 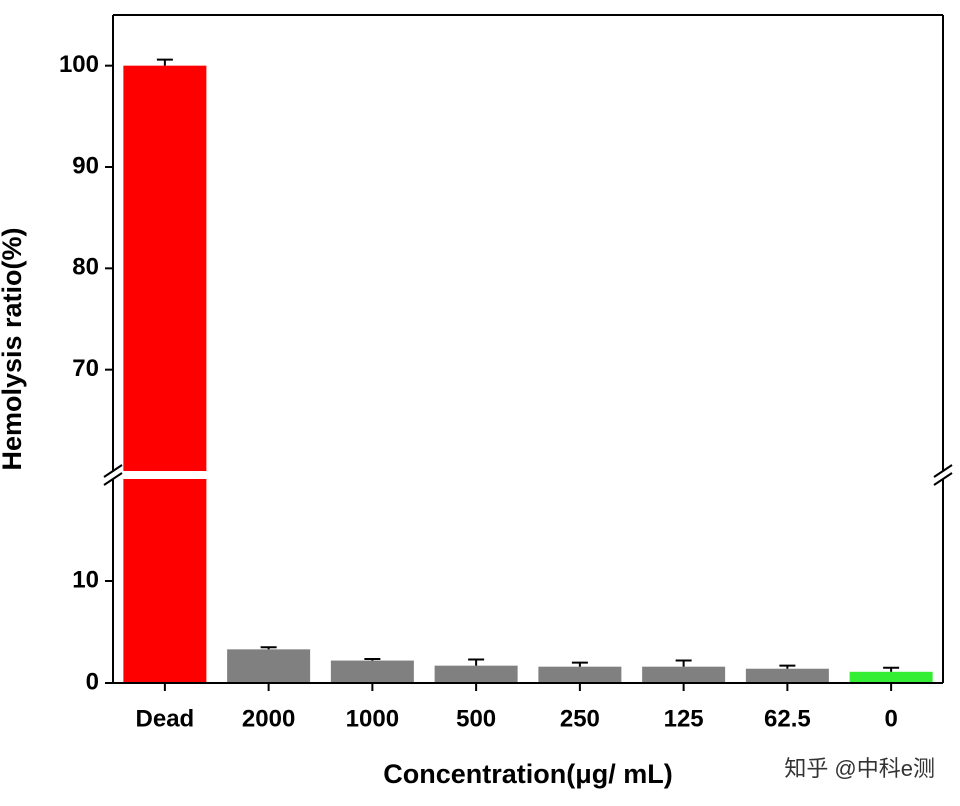 I want to click on y-tick-label: 70, so click(x=85, y=368).